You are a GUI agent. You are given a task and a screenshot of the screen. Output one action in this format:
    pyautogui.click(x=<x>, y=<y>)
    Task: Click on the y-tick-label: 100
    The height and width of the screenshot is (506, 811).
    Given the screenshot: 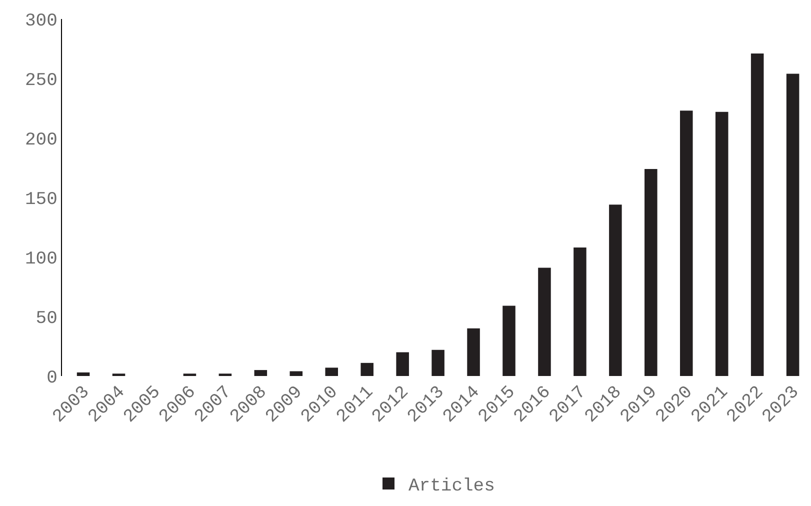 What is the action you would take?
    pyautogui.click(x=41, y=259)
    